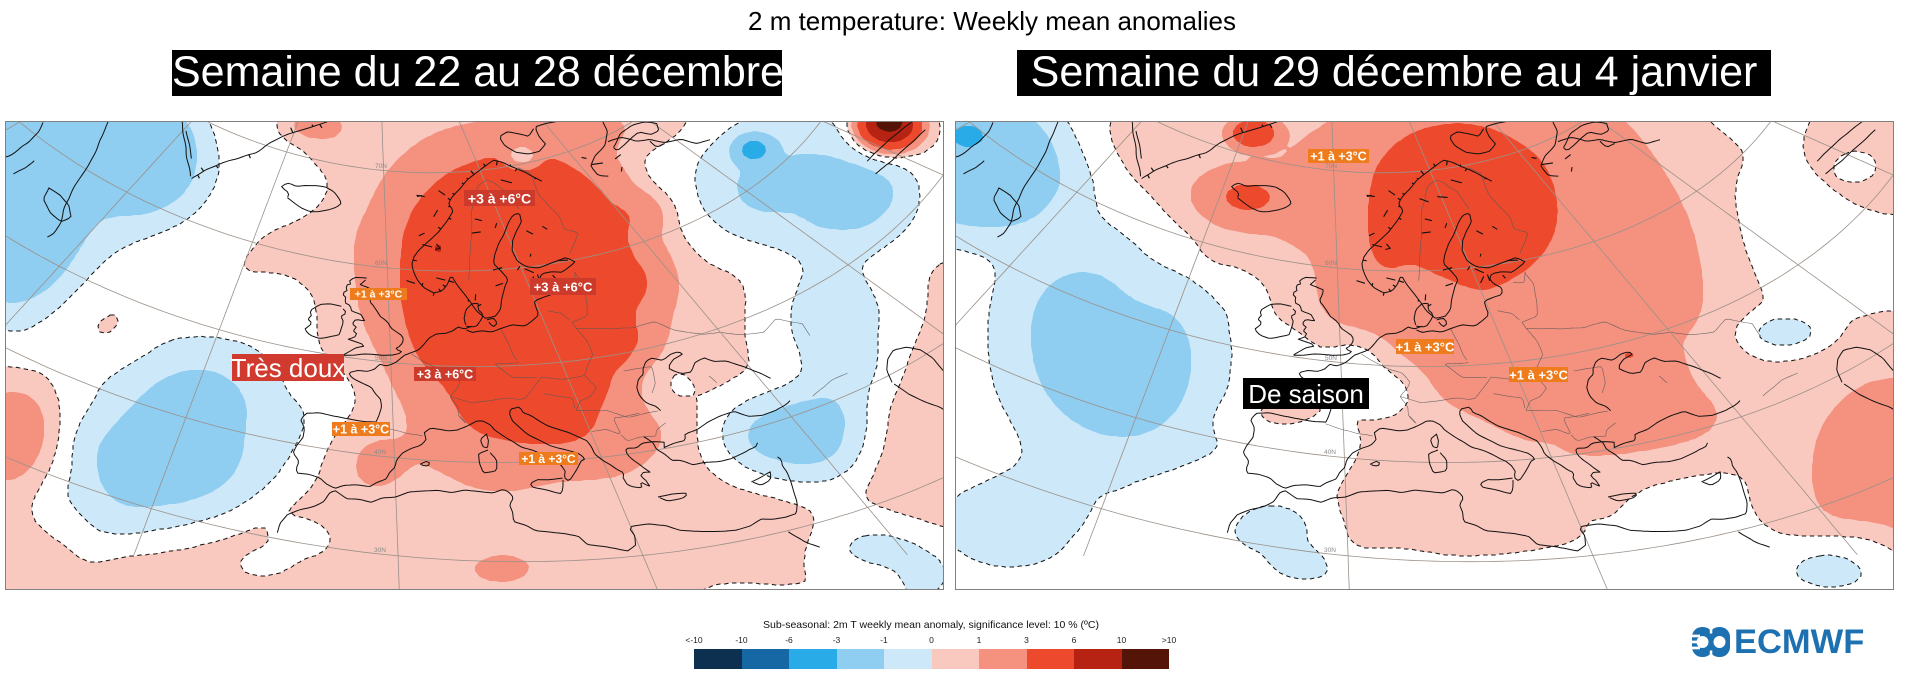  I want to click on svg-text: De saison, so click(1306, 394).